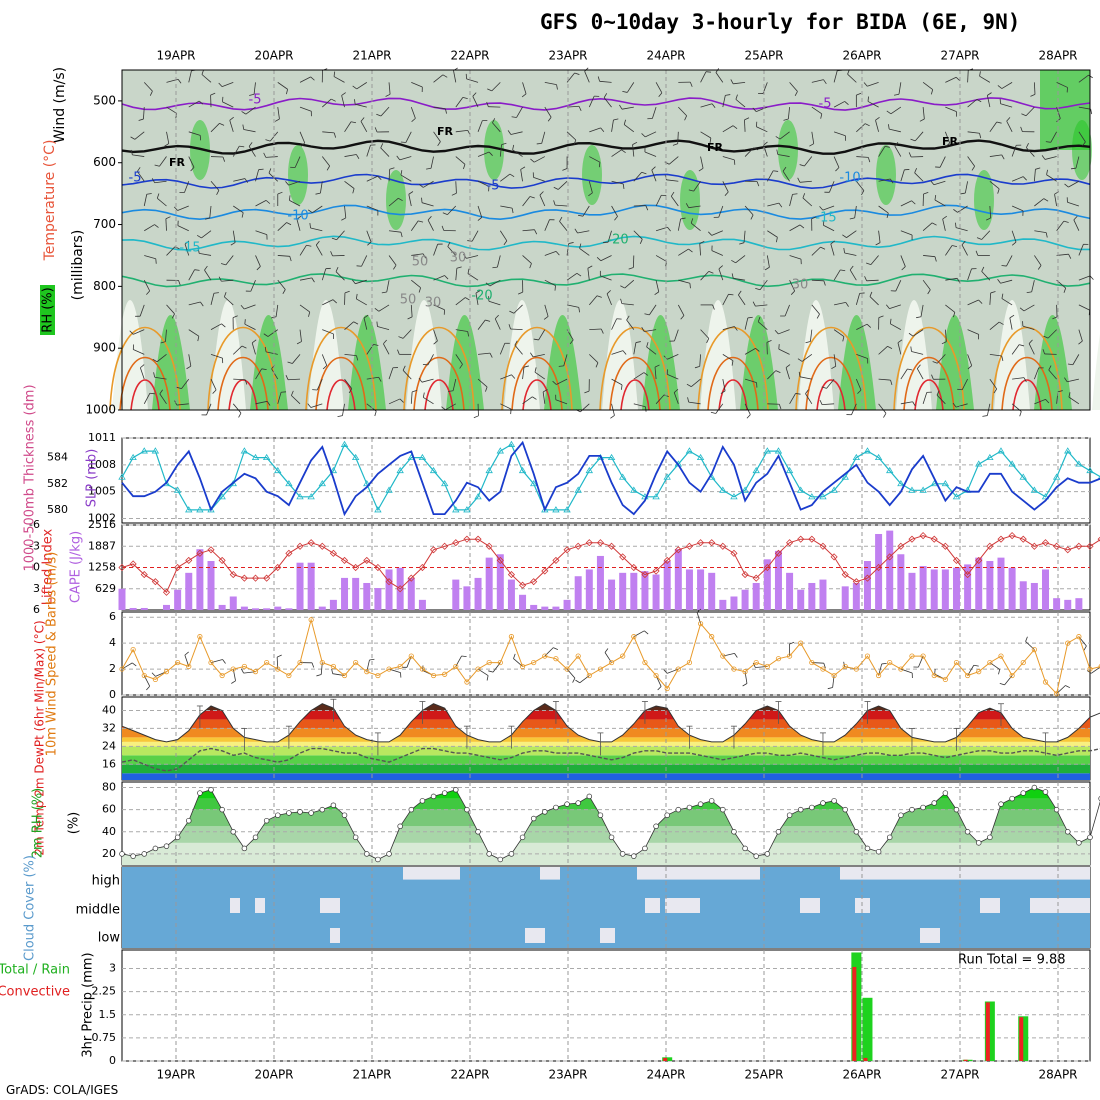  Describe the element at coordinates (567, 1075) in the screenshot. I see `date-label-bottom: 23APR` at that location.